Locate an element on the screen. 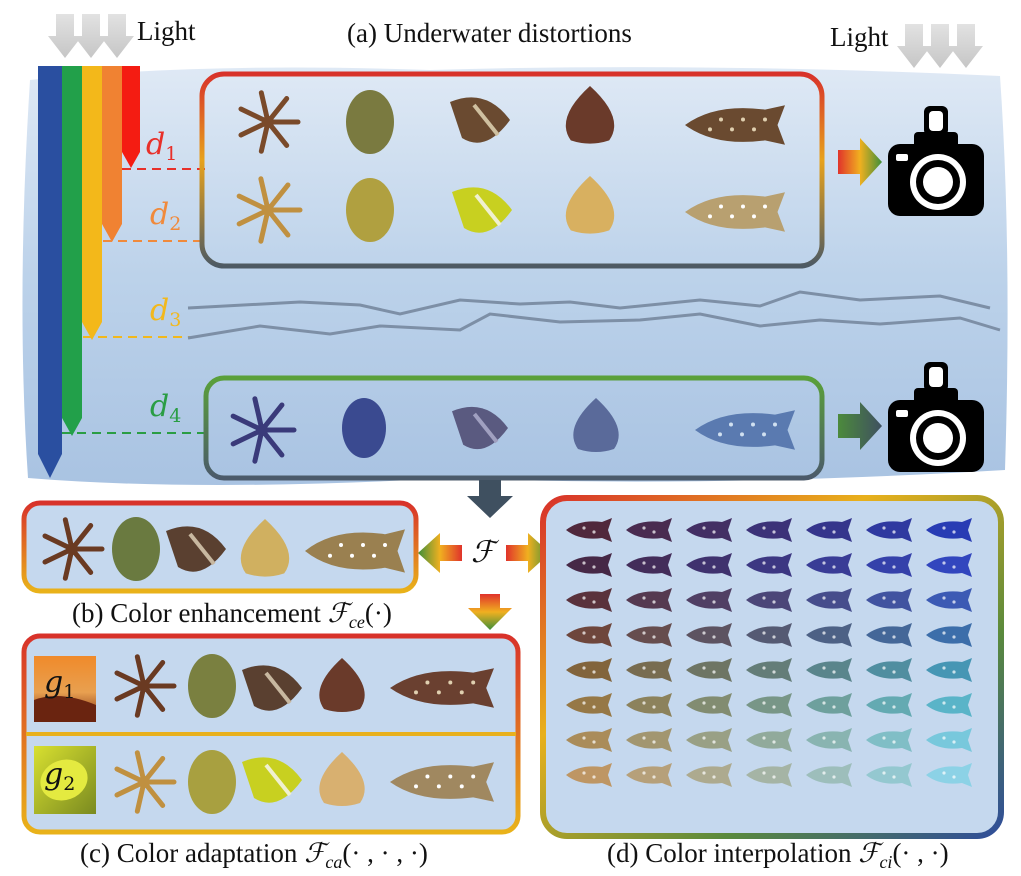  panel-b-caption: (b) Color enhancement ℱce(·) is located at coordinates (232, 615).